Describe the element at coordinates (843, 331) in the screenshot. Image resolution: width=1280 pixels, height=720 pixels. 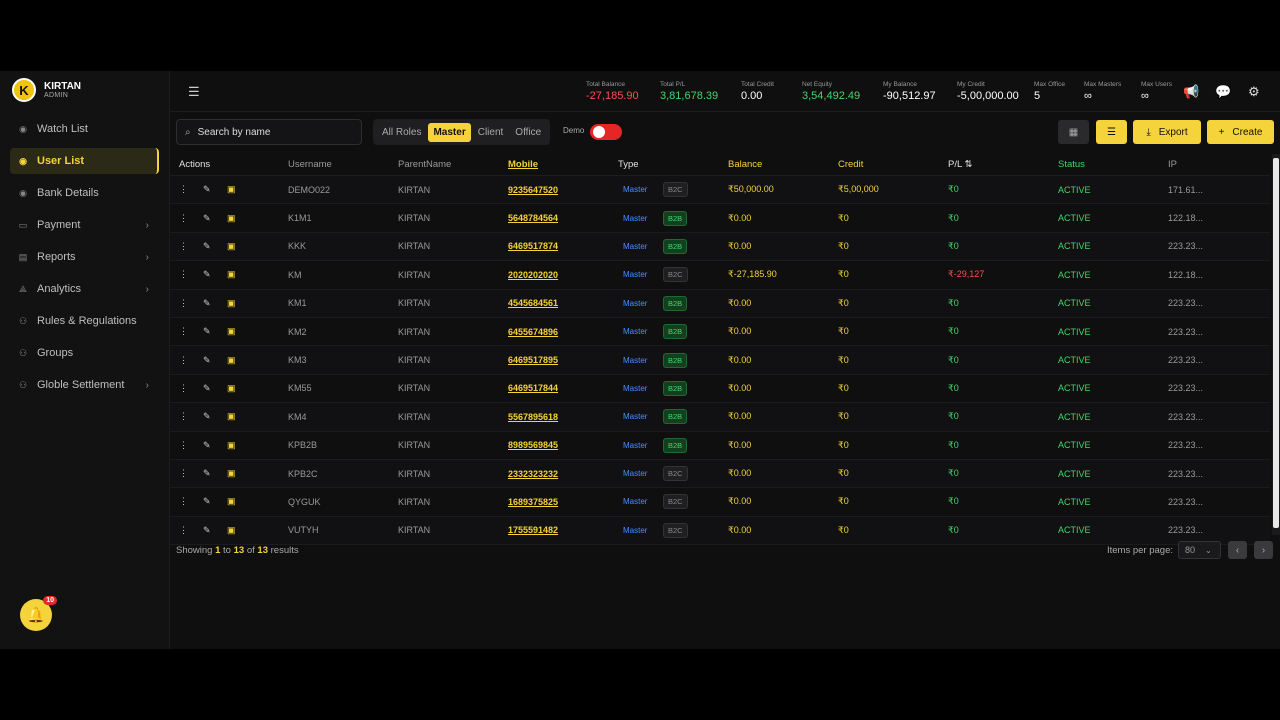
I see `credit-cell: ₹0` at that location.